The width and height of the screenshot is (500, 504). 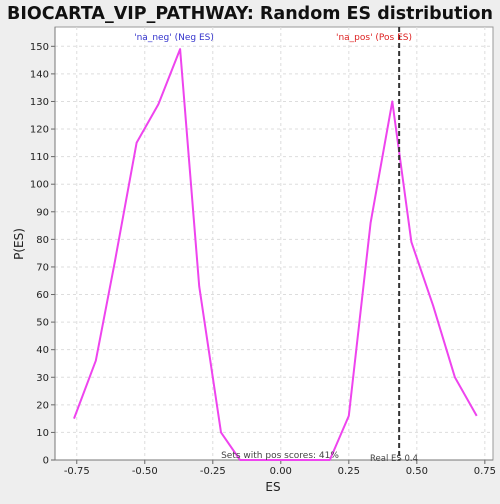 I want to click on y-tick-label: 150, so click(x=39, y=47).